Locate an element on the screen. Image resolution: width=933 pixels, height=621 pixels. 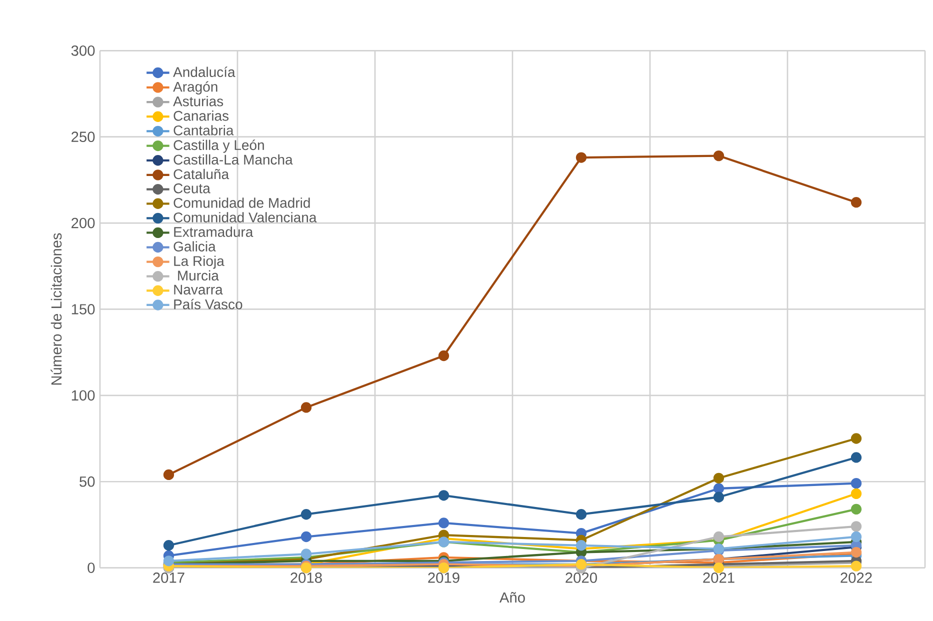
legend-label: País Vasco is located at coordinates (208, 304).